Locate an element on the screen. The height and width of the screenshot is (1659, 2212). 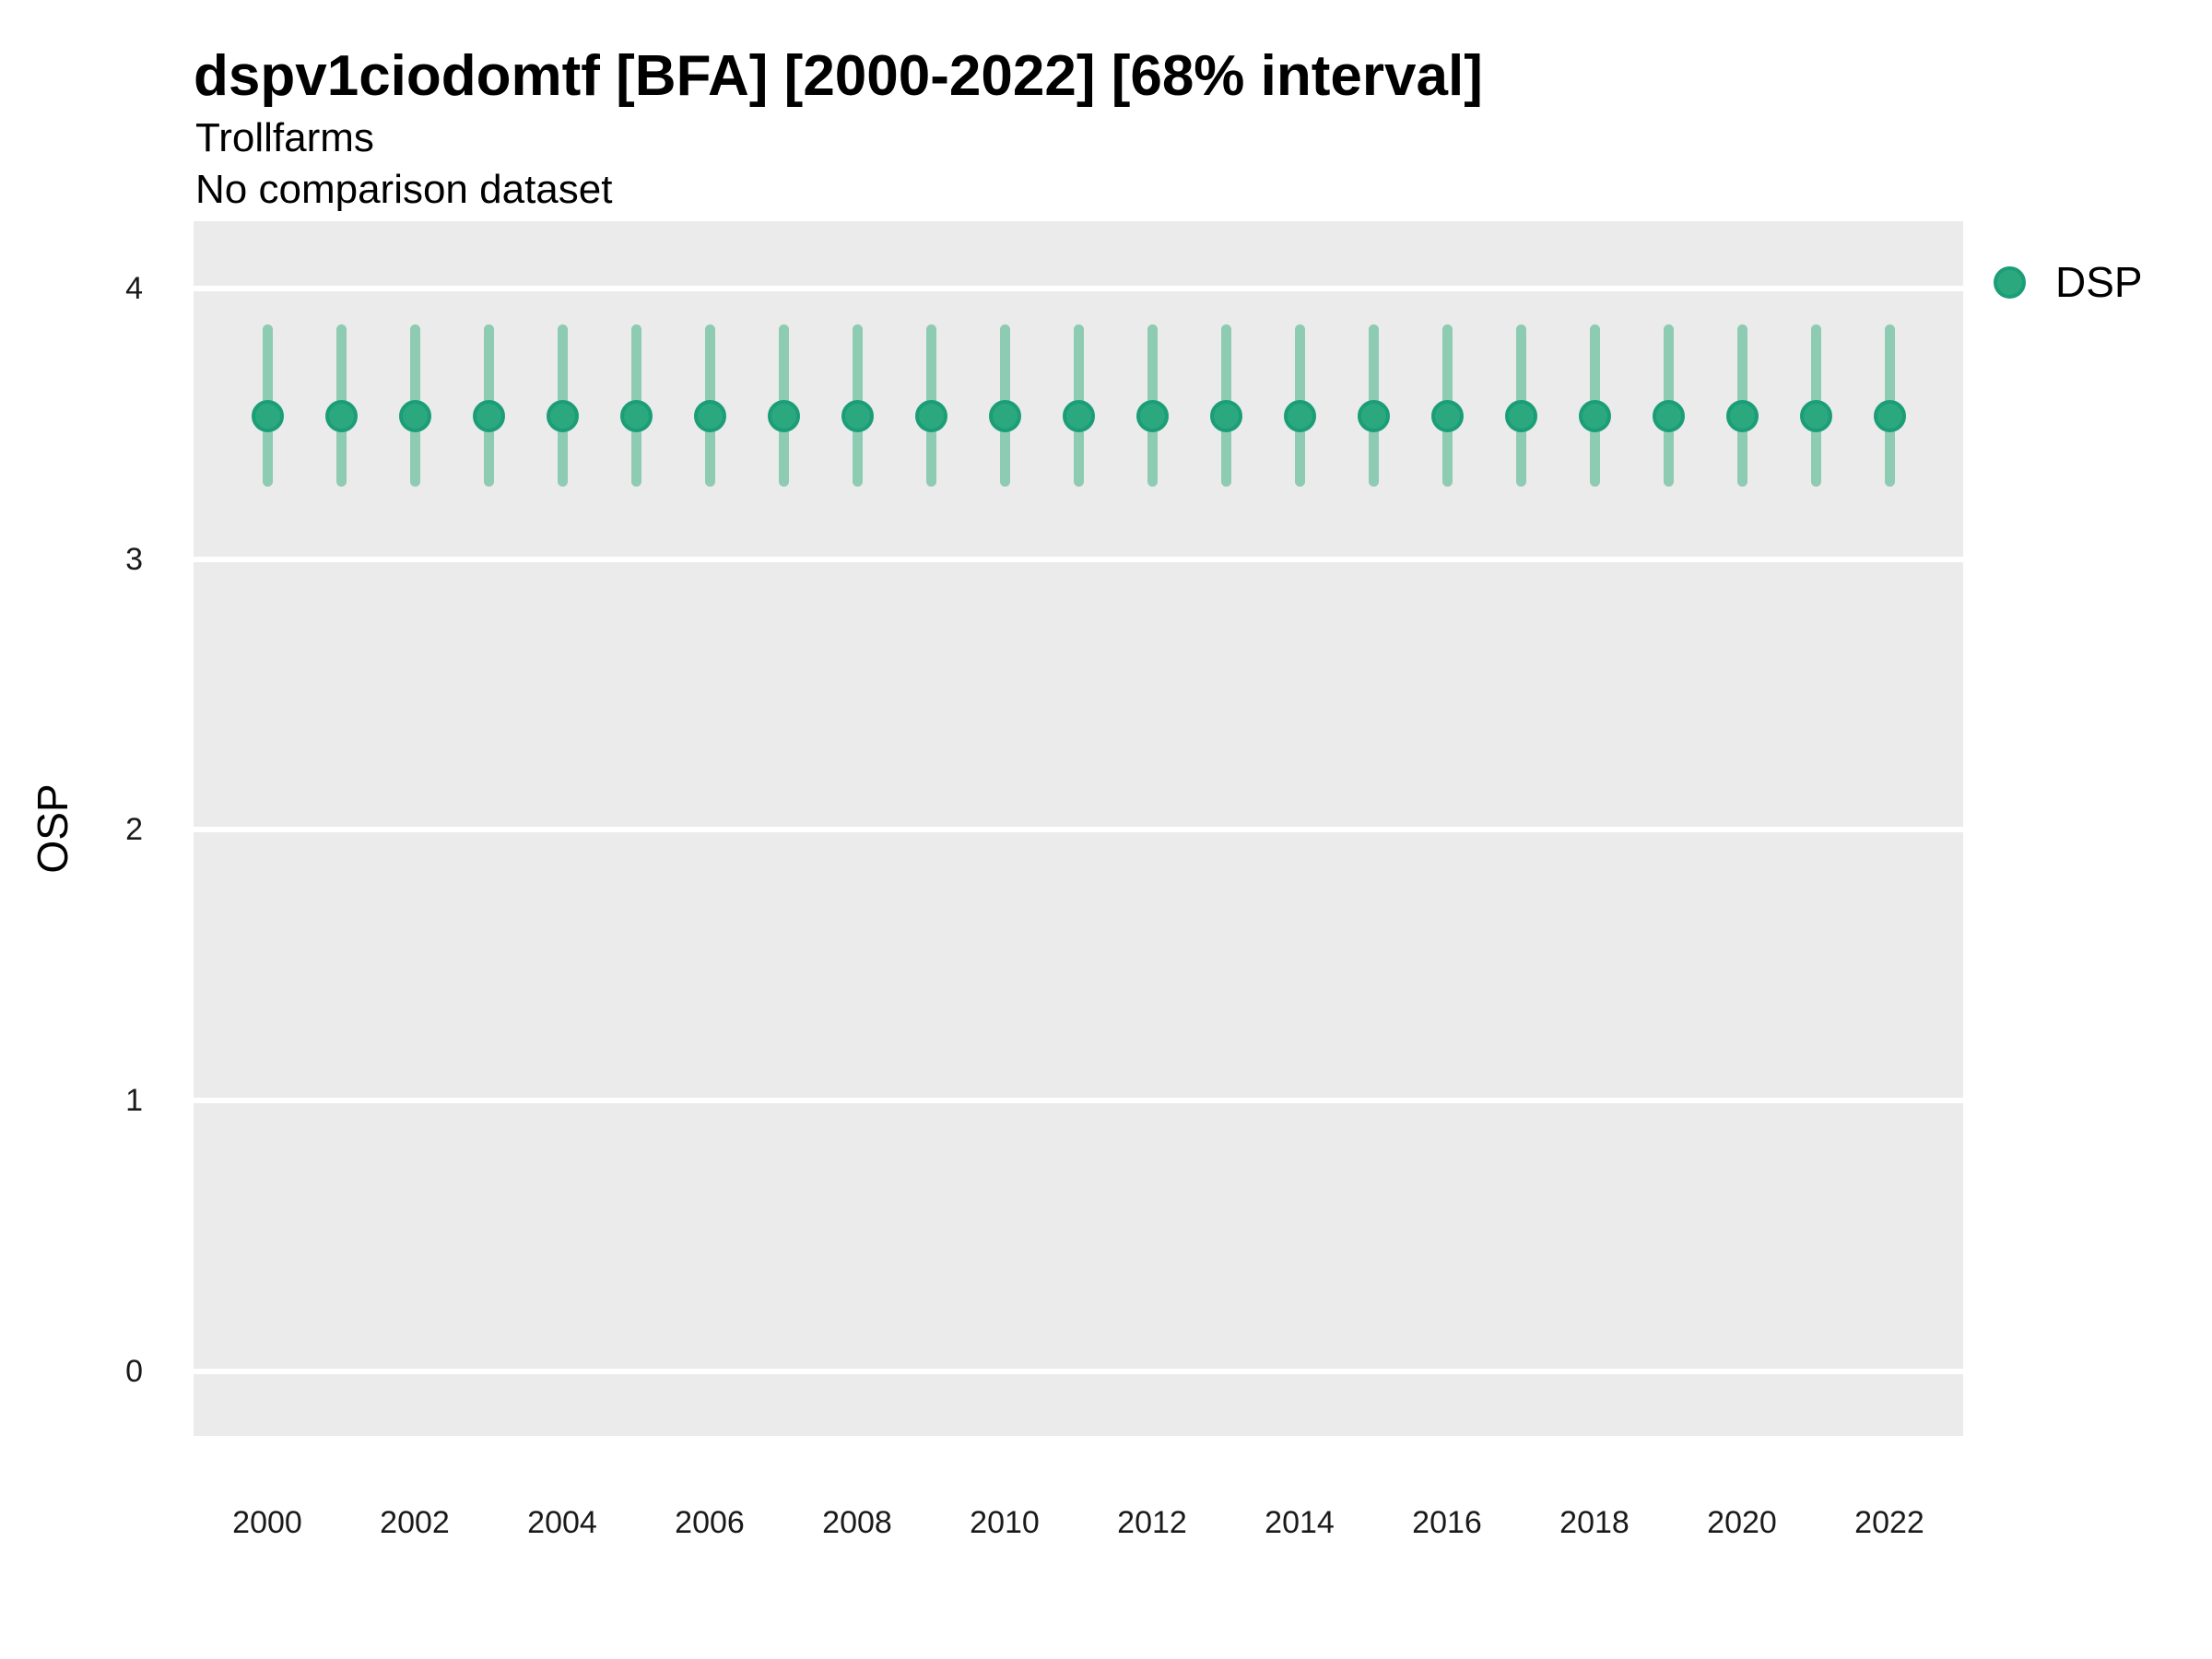
legend-label: DSP is located at coordinates (2099, 282).